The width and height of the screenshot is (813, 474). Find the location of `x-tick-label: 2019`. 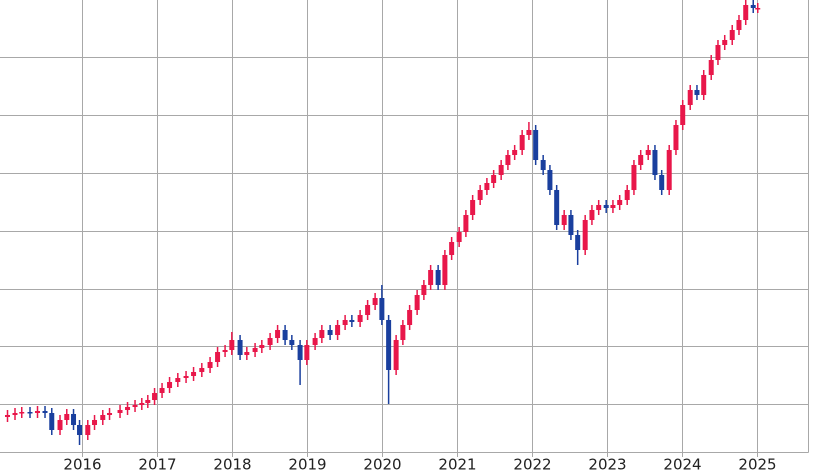

x-tick-label: 2019 is located at coordinates (307, 465).